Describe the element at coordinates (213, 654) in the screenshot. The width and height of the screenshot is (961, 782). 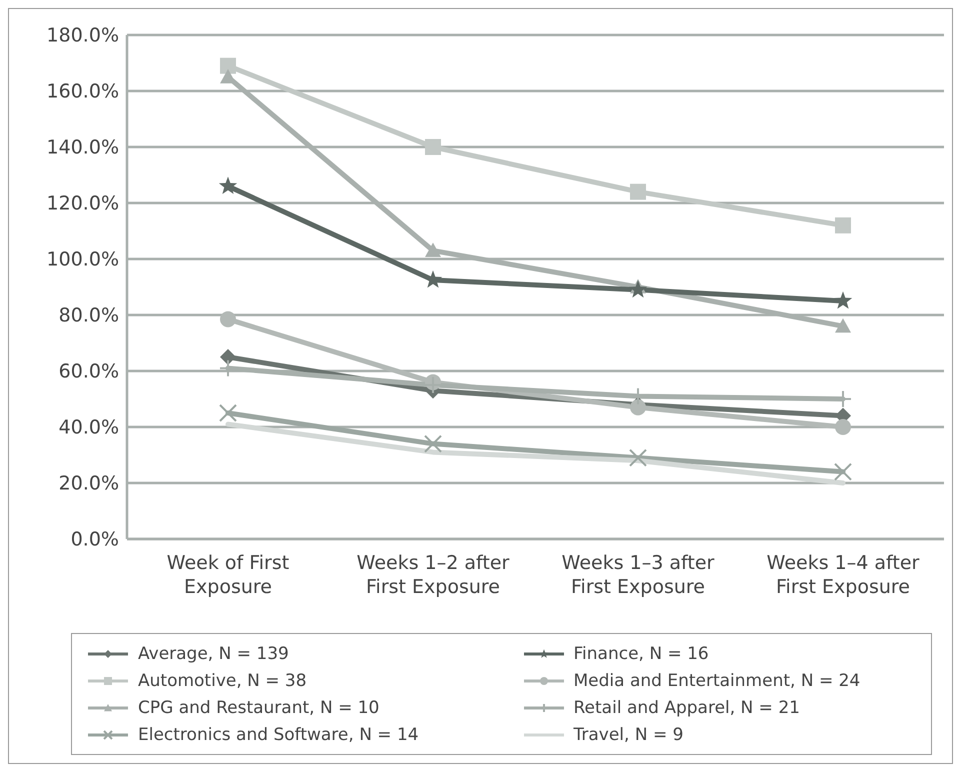
I see `legend-label: Average, N = 139` at that location.